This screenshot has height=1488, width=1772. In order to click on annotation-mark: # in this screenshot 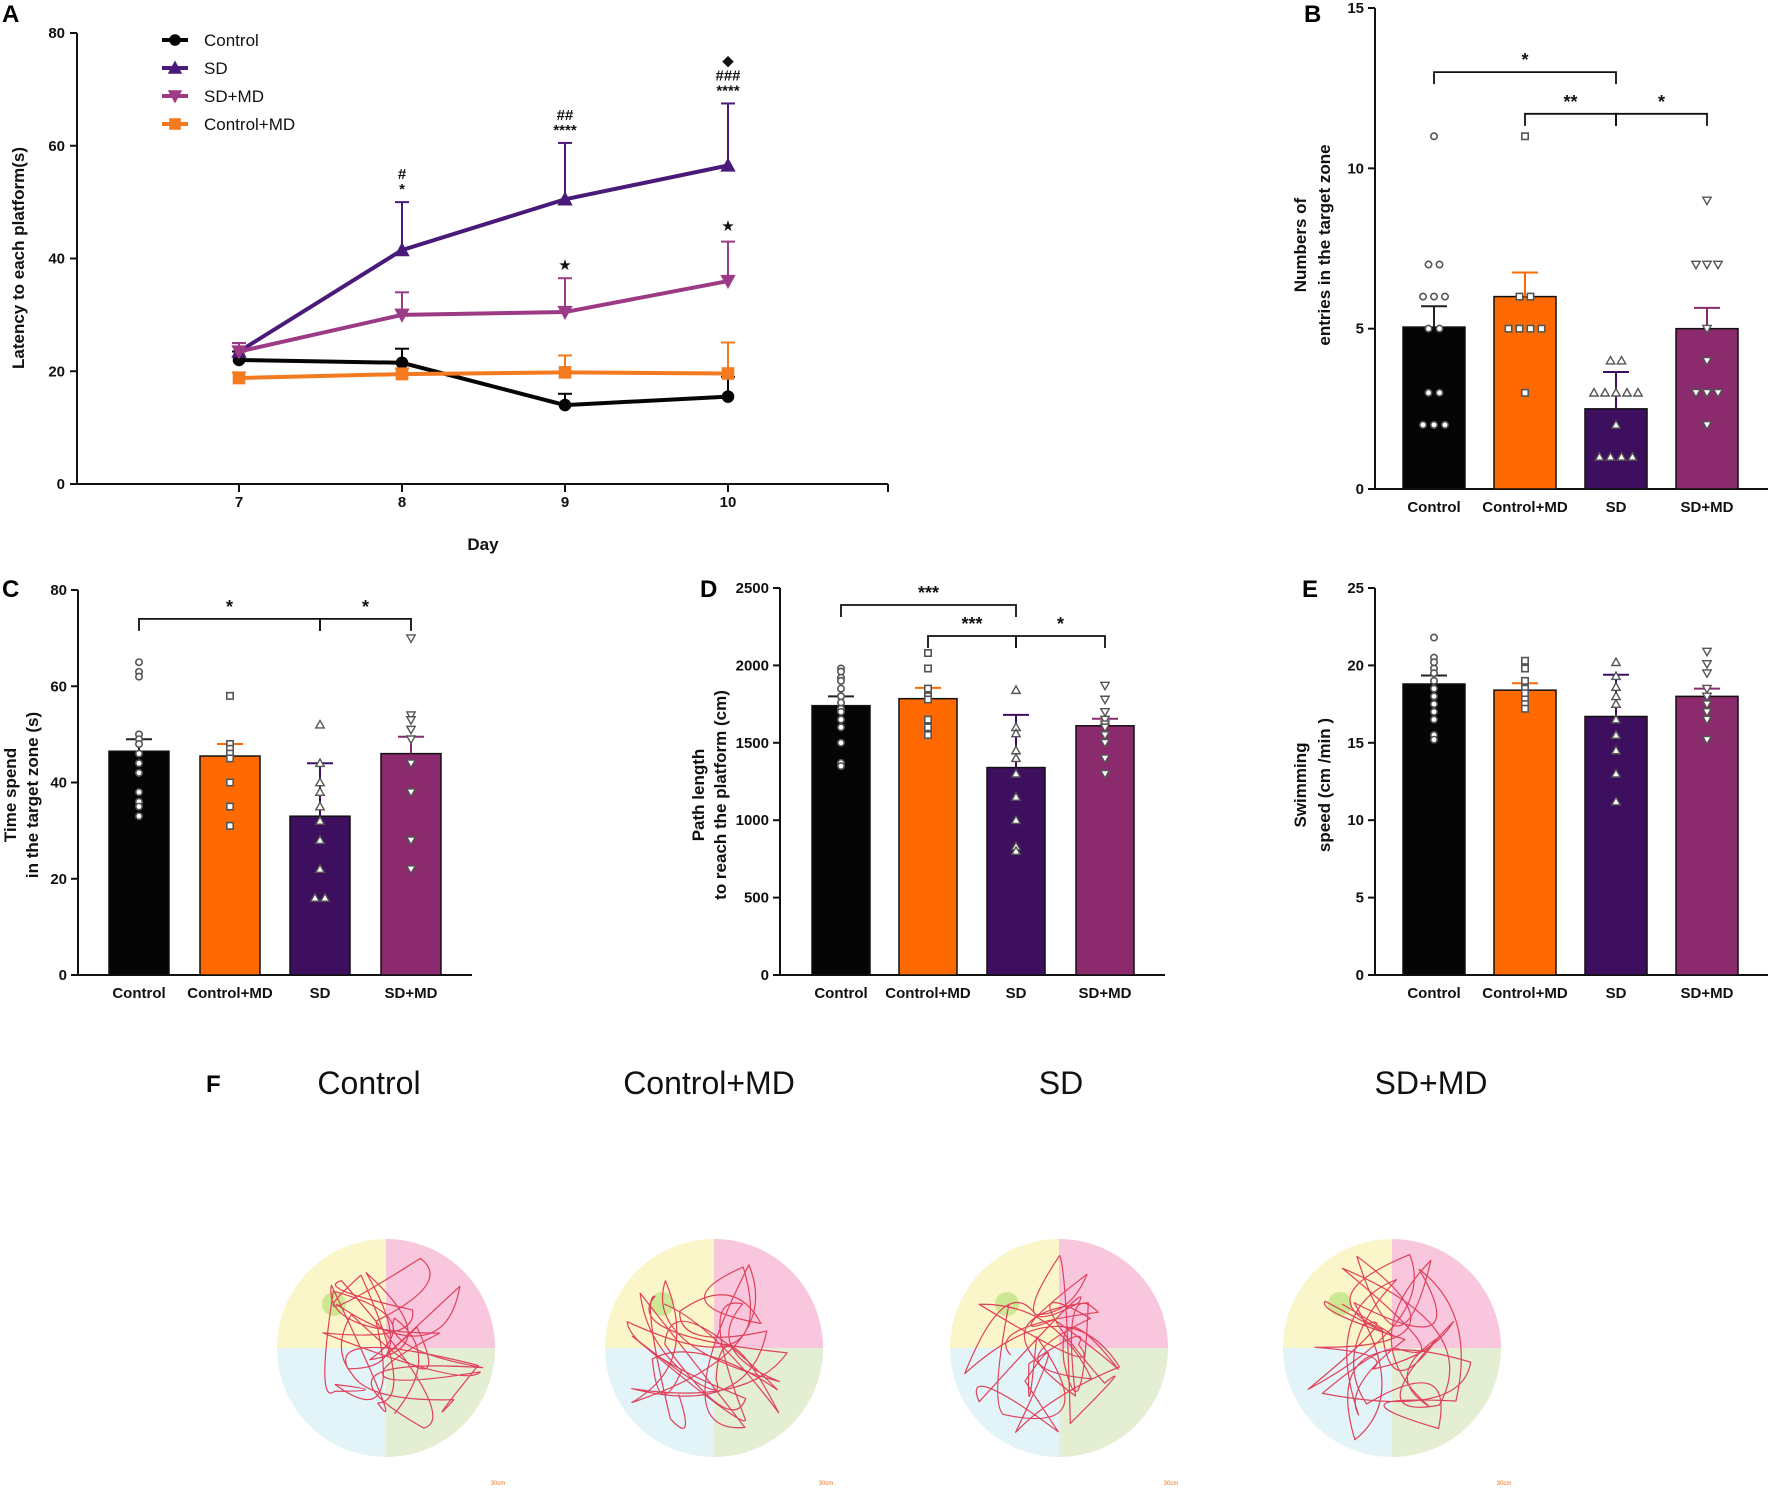, I will do `click(402, 174)`.